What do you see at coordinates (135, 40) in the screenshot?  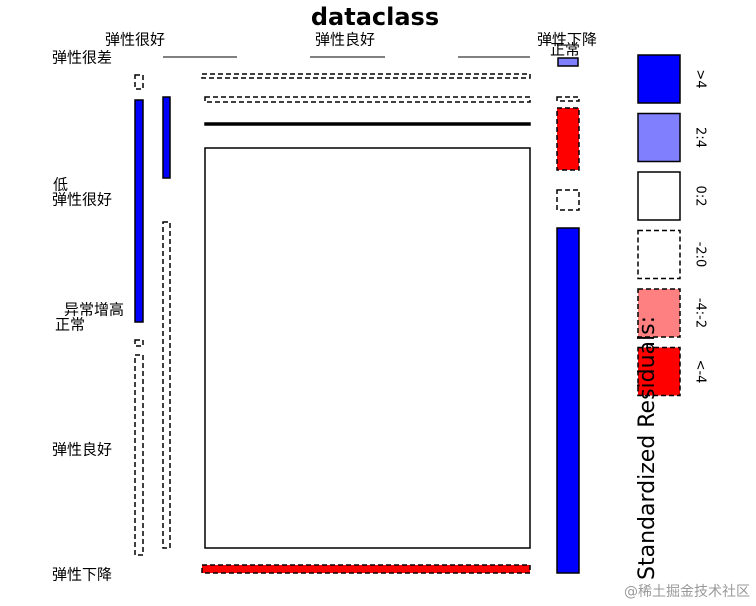 I see `top-label: 弹性很好` at bounding box center [135, 40].